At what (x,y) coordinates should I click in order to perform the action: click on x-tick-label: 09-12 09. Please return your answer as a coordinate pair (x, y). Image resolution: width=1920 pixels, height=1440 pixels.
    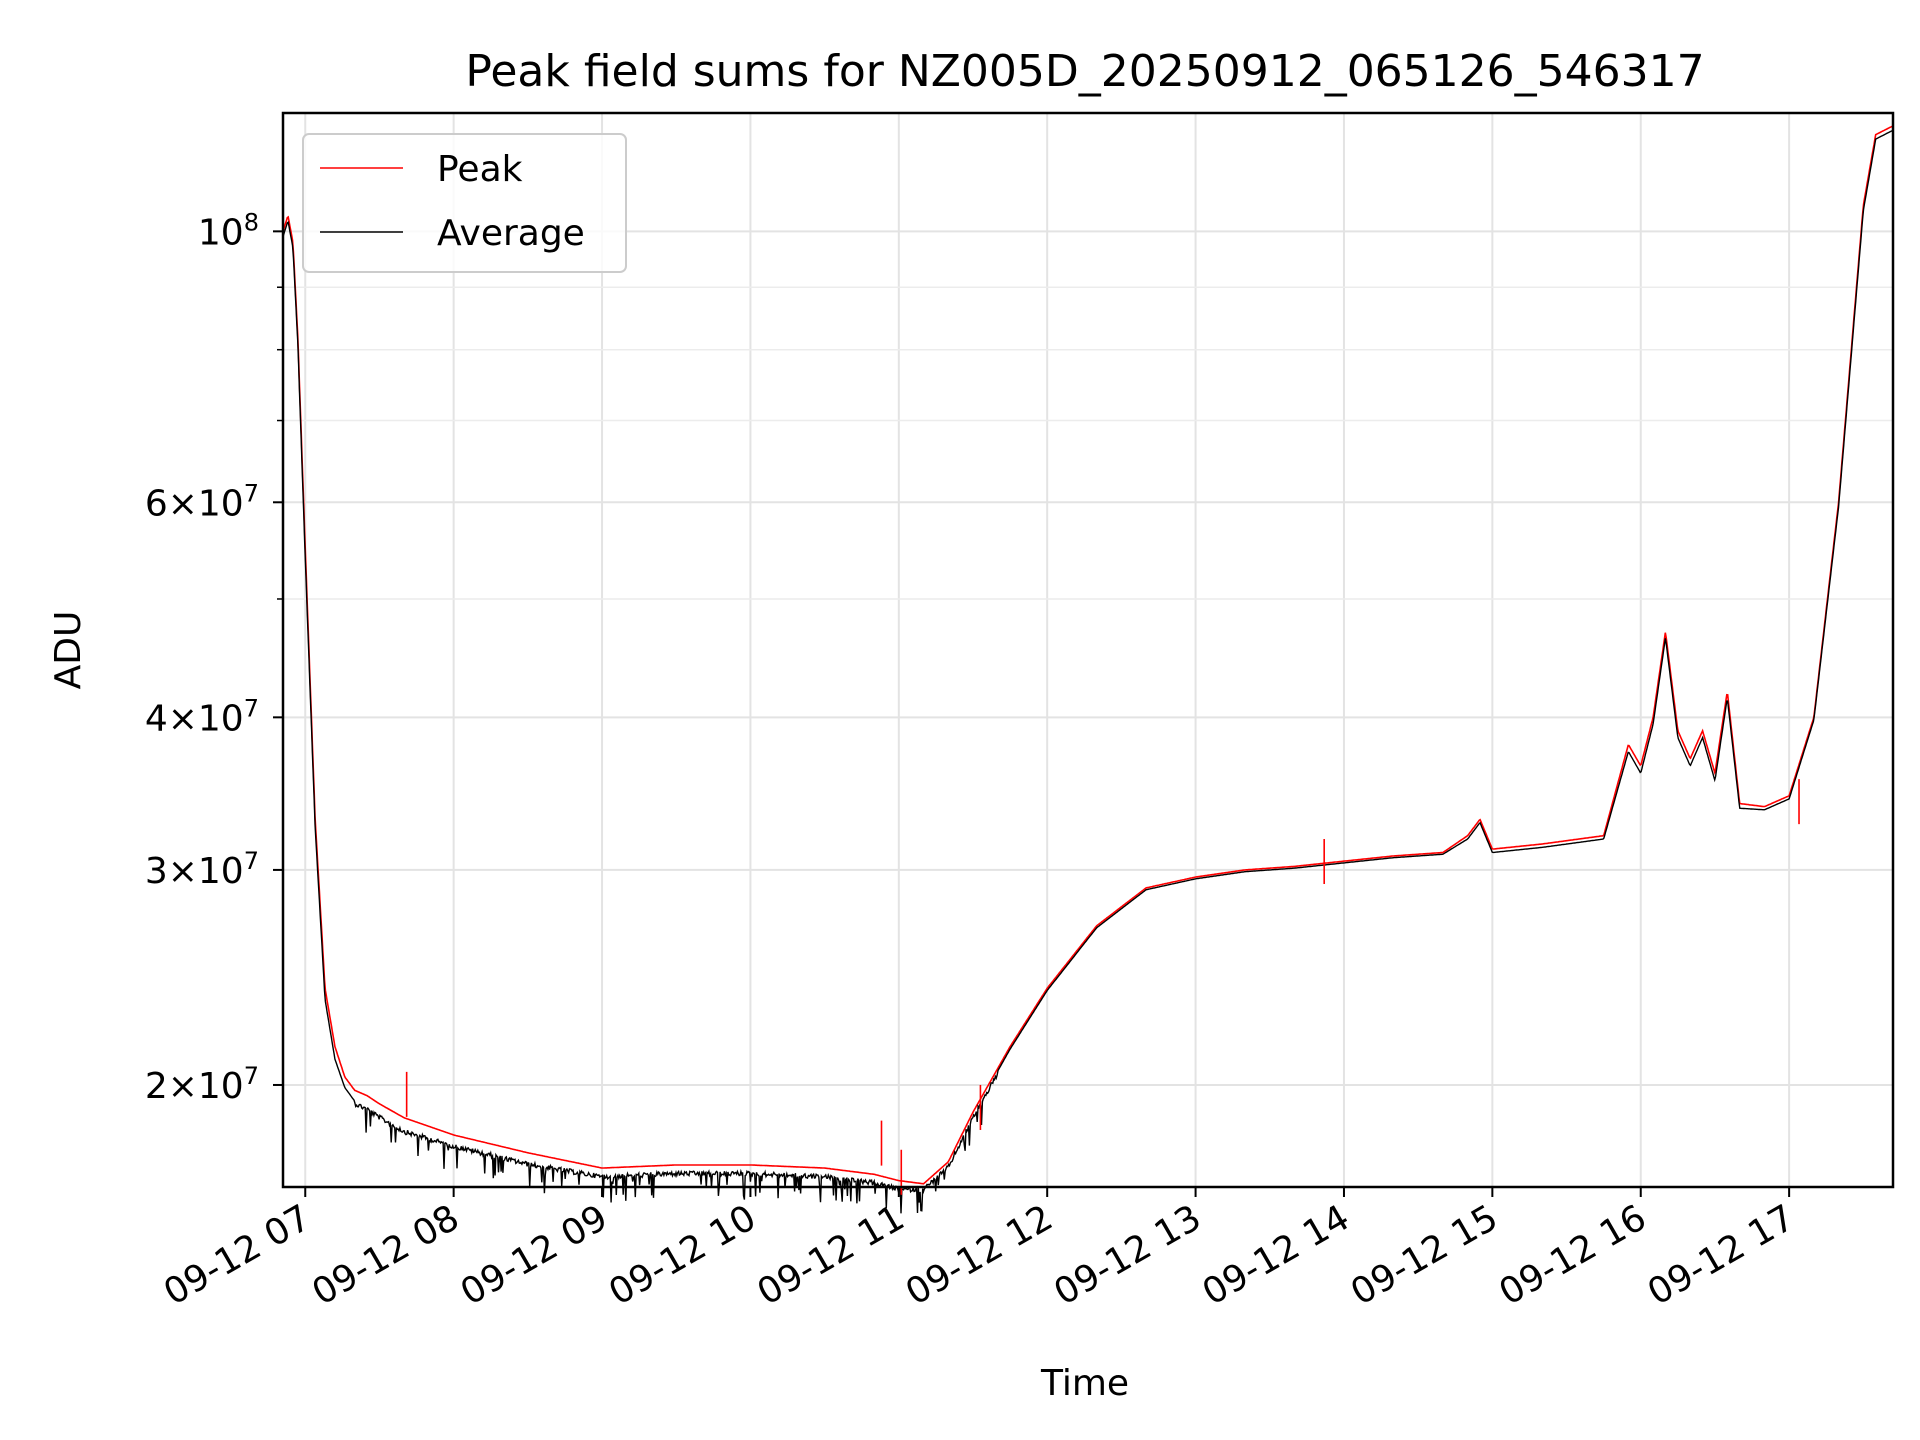
    Looking at the image, I should click on (534, 1255).